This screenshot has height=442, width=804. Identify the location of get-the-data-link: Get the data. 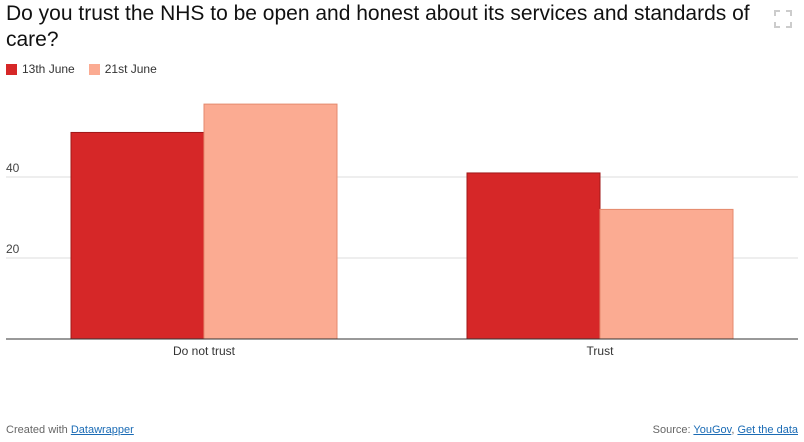
(767, 430).